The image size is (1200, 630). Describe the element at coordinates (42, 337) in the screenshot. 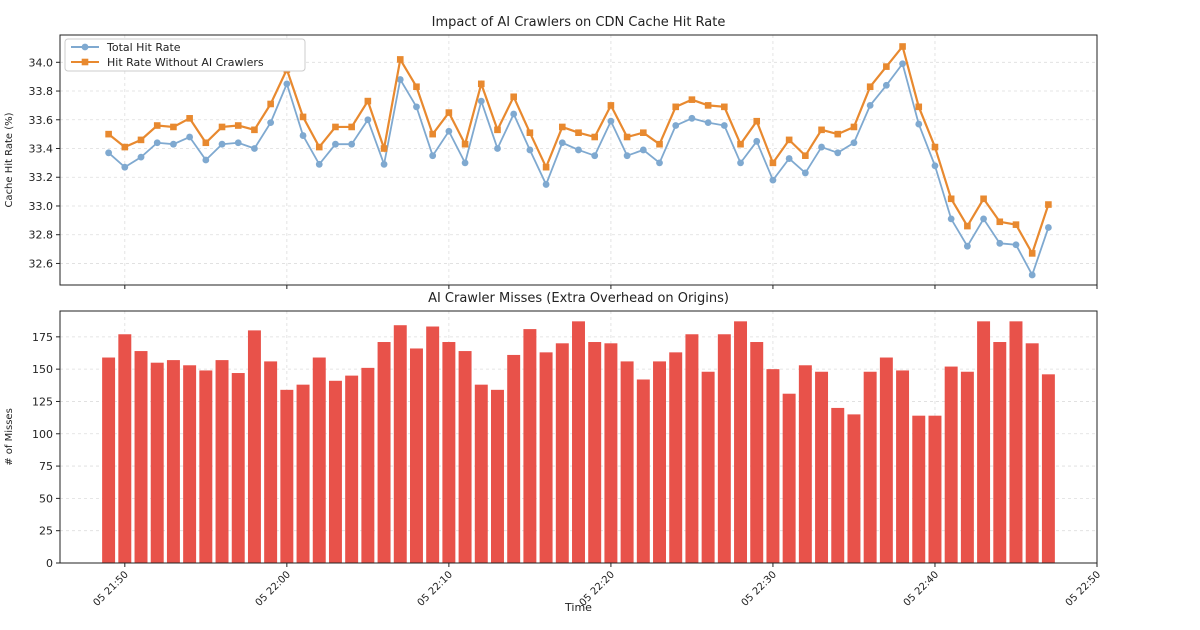

I see `y-tick-label: 175` at that location.